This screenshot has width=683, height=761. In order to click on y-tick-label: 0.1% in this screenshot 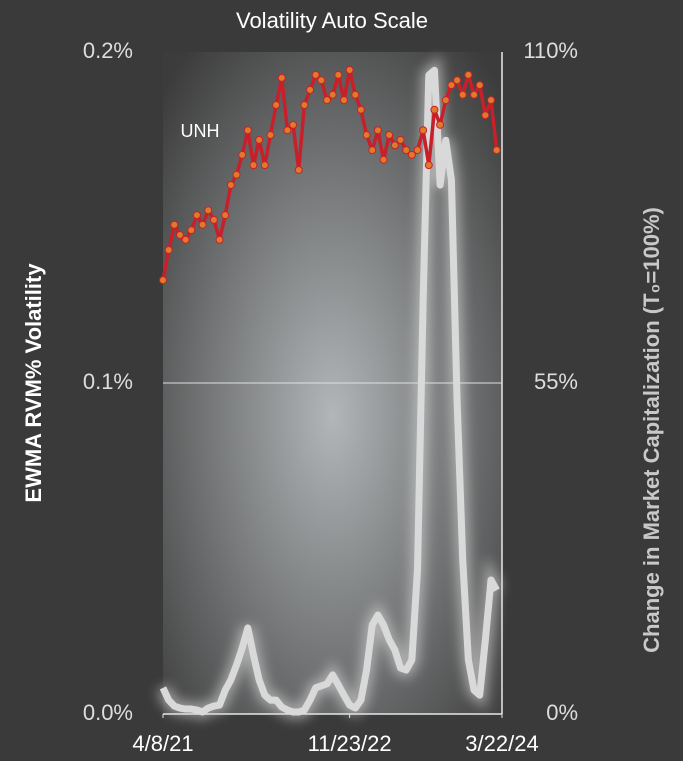, I will do `click(108, 381)`.